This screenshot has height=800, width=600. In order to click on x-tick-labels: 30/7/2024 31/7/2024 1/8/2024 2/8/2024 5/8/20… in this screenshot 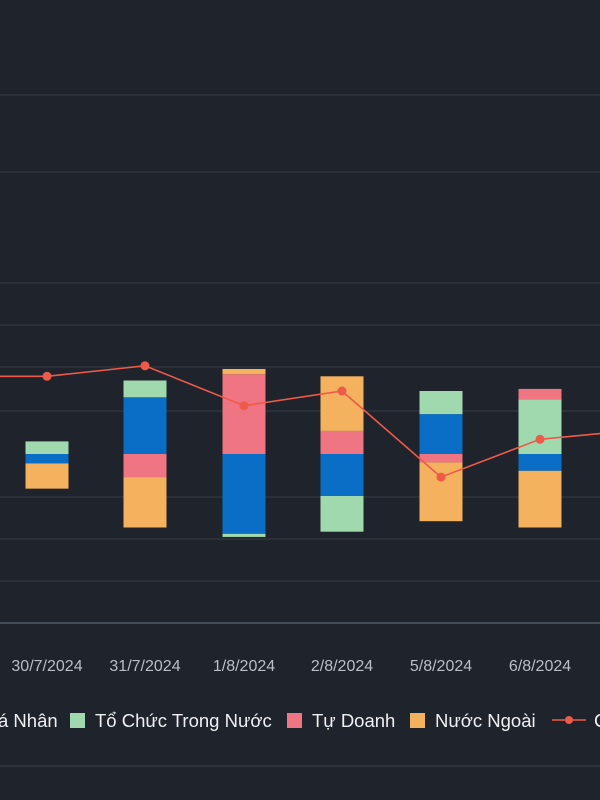, I will do `click(291, 666)`.